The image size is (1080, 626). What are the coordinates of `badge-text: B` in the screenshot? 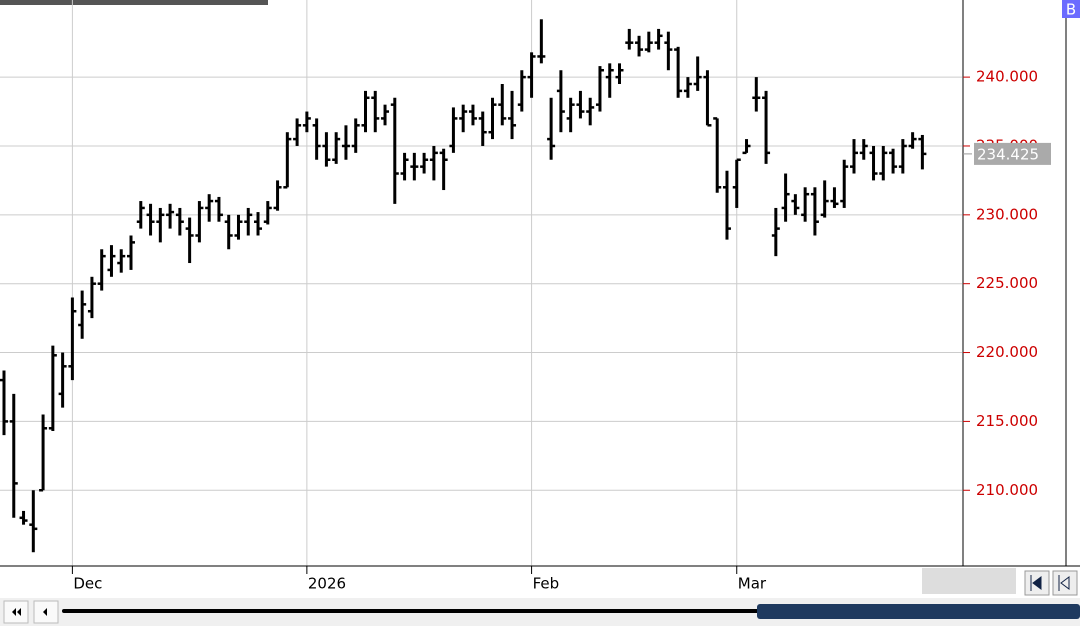 It's located at (1071, 10).